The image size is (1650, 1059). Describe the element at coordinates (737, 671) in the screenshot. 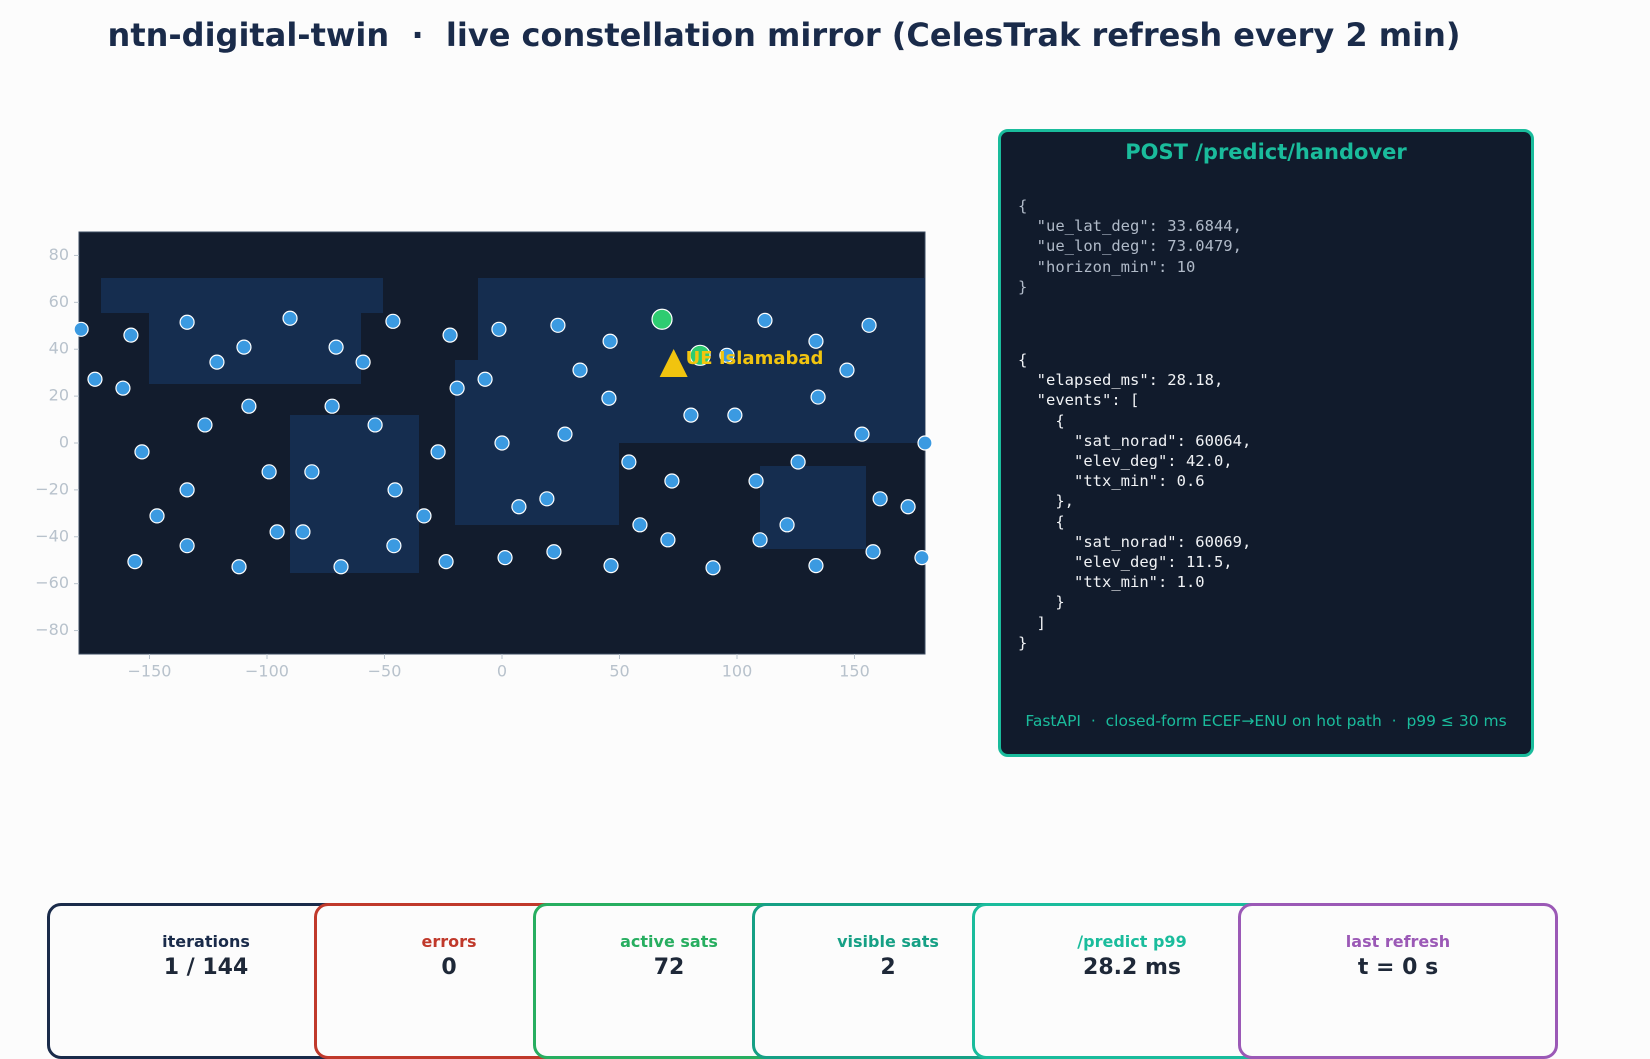

I see `x-tick-label: 100` at that location.